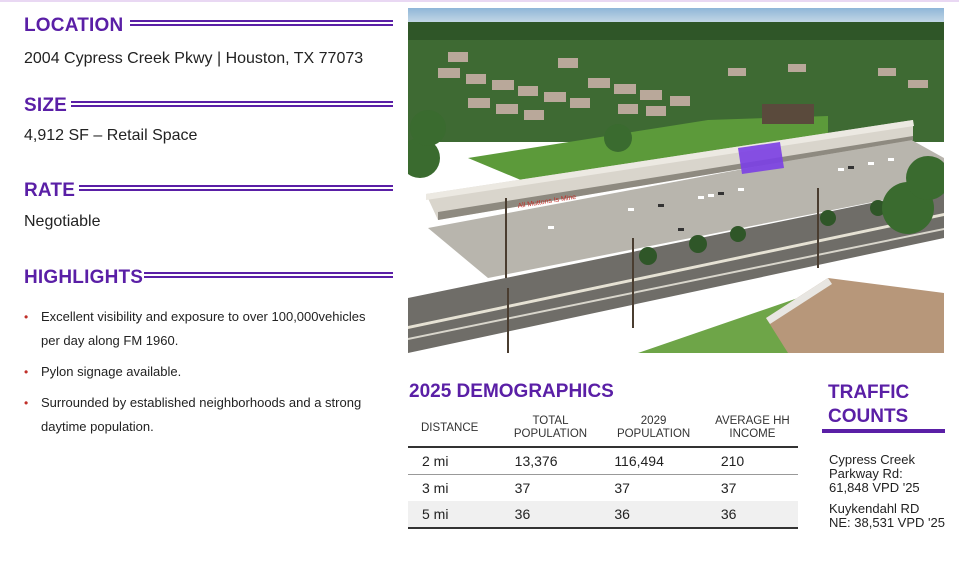 Image resolution: width=959 pixels, height=582 pixels. Describe the element at coordinates (752, 461) in the screenshot. I see `income-cell: 210` at that location.